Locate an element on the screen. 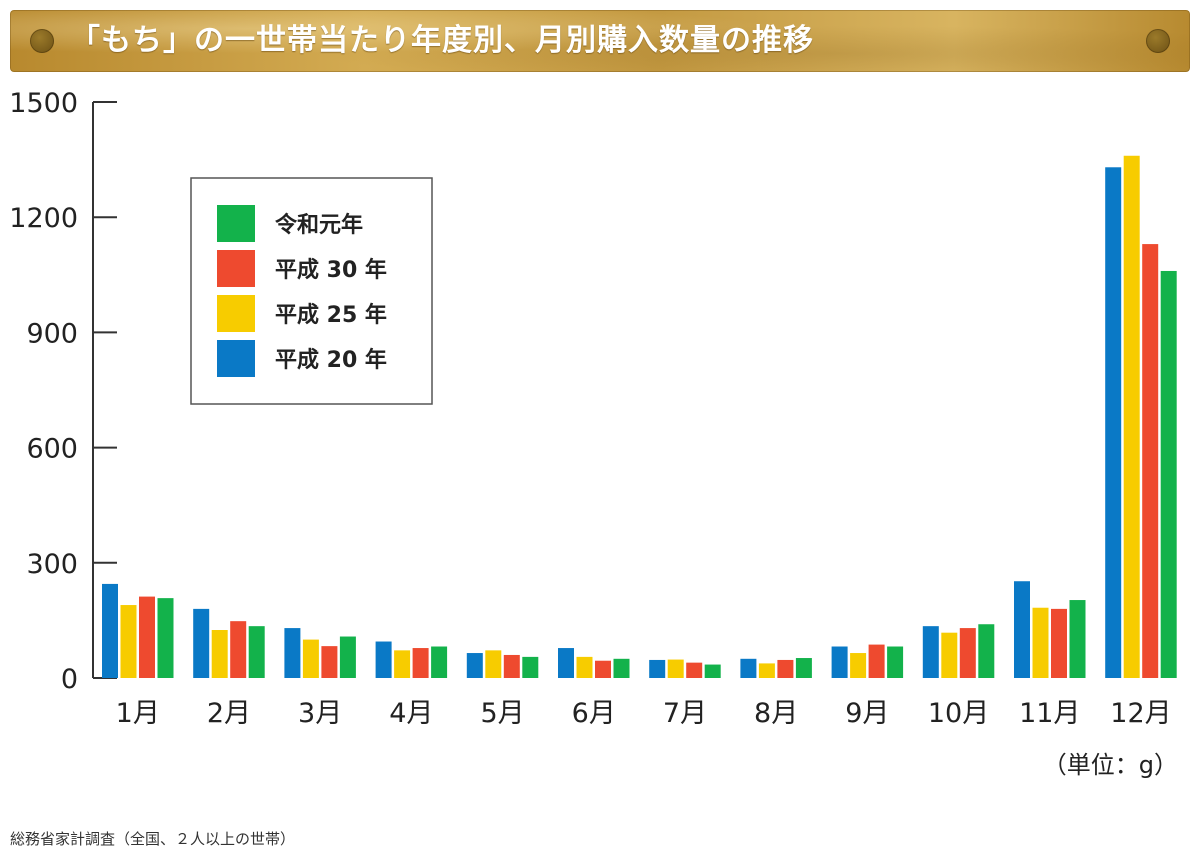 This screenshot has width=1200, height=859. x-tick-label: 5月 is located at coordinates (502, 713).